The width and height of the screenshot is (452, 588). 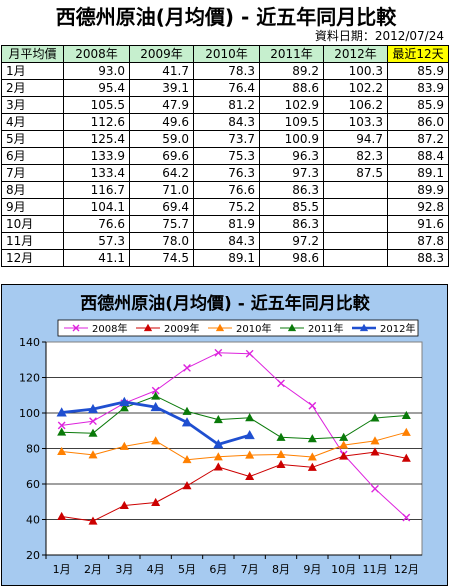 I want to click on x-tick-label: 4月, so click(x=156, y=569).